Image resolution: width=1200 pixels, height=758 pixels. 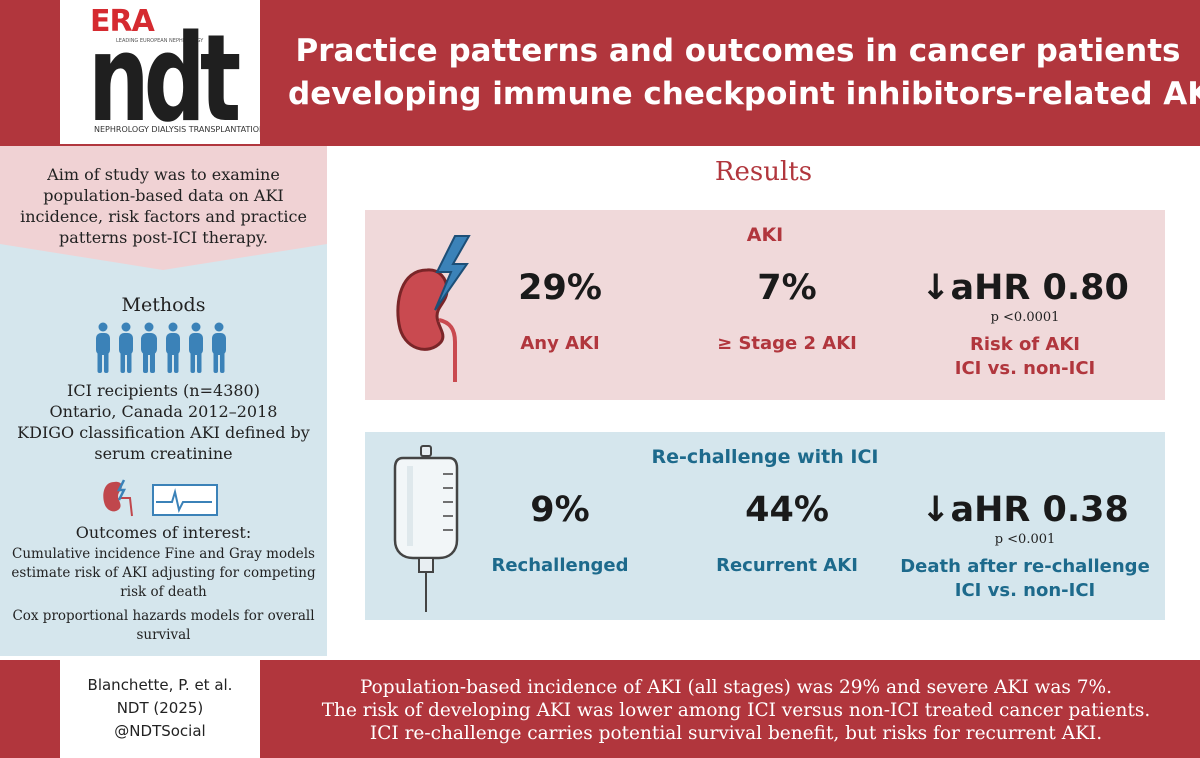 What do you see at coordinates (560, 534) in the screenshot?
I see `rechallenged-stat: 9% Rechallenged` at bounding box center [560, 534].